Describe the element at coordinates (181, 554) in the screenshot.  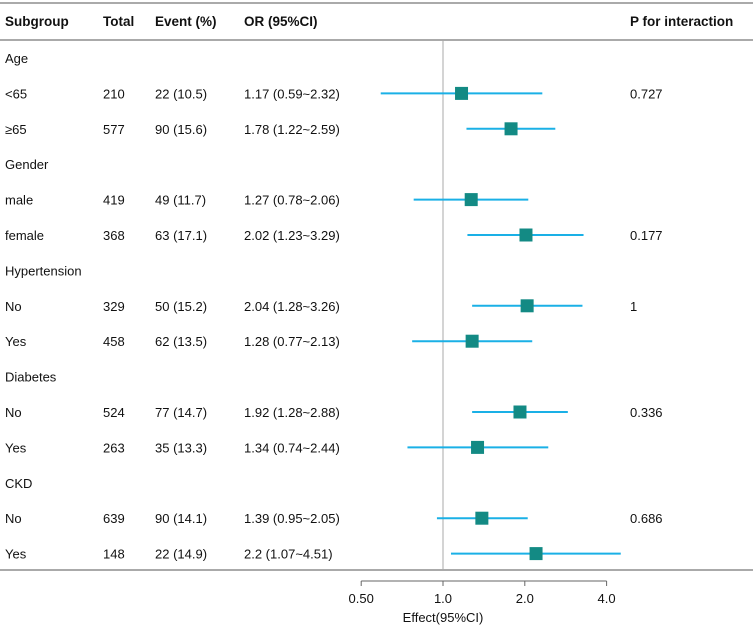
I see `event-value: 22 (14.9)` at that location.